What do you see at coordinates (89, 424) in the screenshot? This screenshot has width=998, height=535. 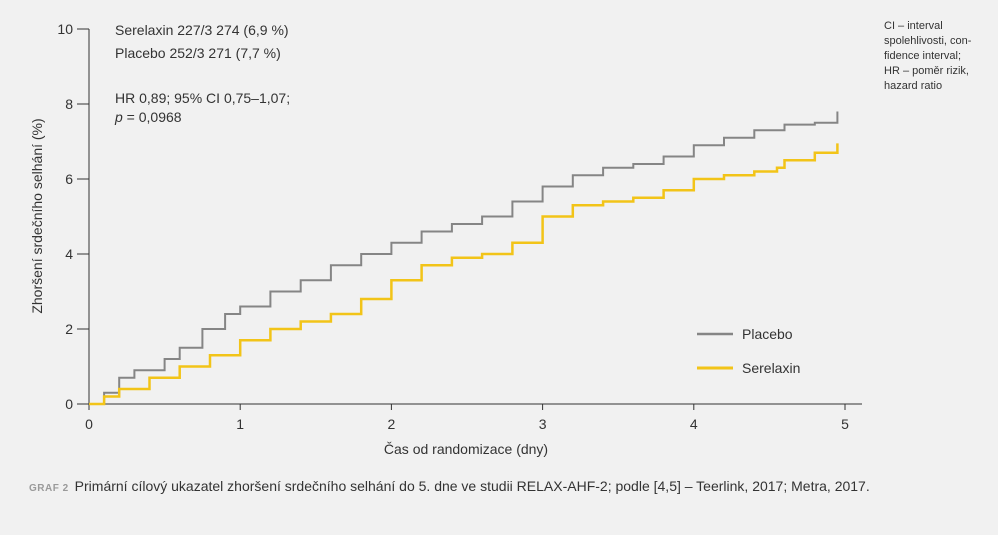 I see `x-tick-label: 0` at bounding box center [89, 424].